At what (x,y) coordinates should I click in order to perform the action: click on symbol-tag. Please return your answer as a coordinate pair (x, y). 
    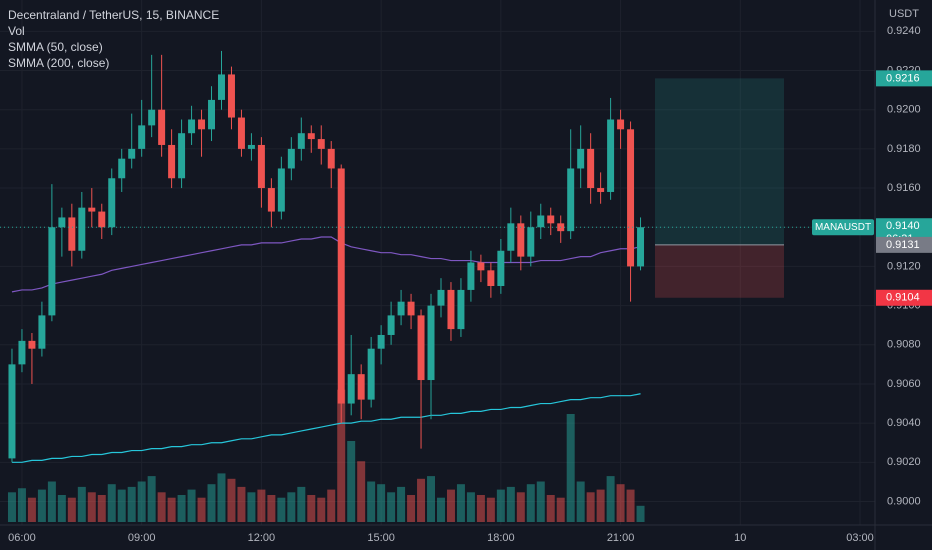
    Looking at the image, I should click on (843, 227).